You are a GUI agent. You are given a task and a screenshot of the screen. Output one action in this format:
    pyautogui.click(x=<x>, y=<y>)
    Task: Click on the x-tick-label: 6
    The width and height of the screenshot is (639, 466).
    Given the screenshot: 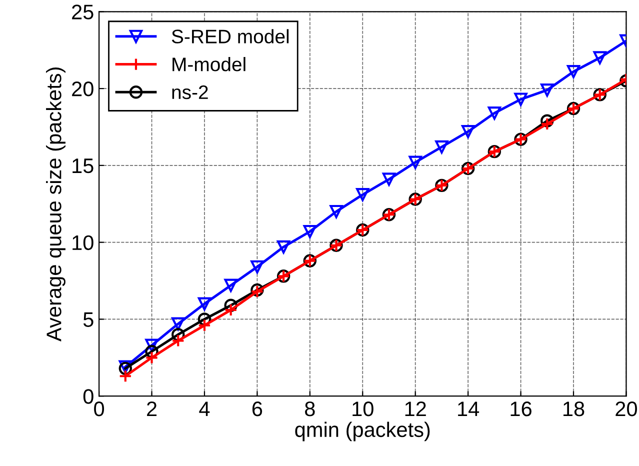 What is the action you would take?
    pyautogui.click(x=257, y=409)
    